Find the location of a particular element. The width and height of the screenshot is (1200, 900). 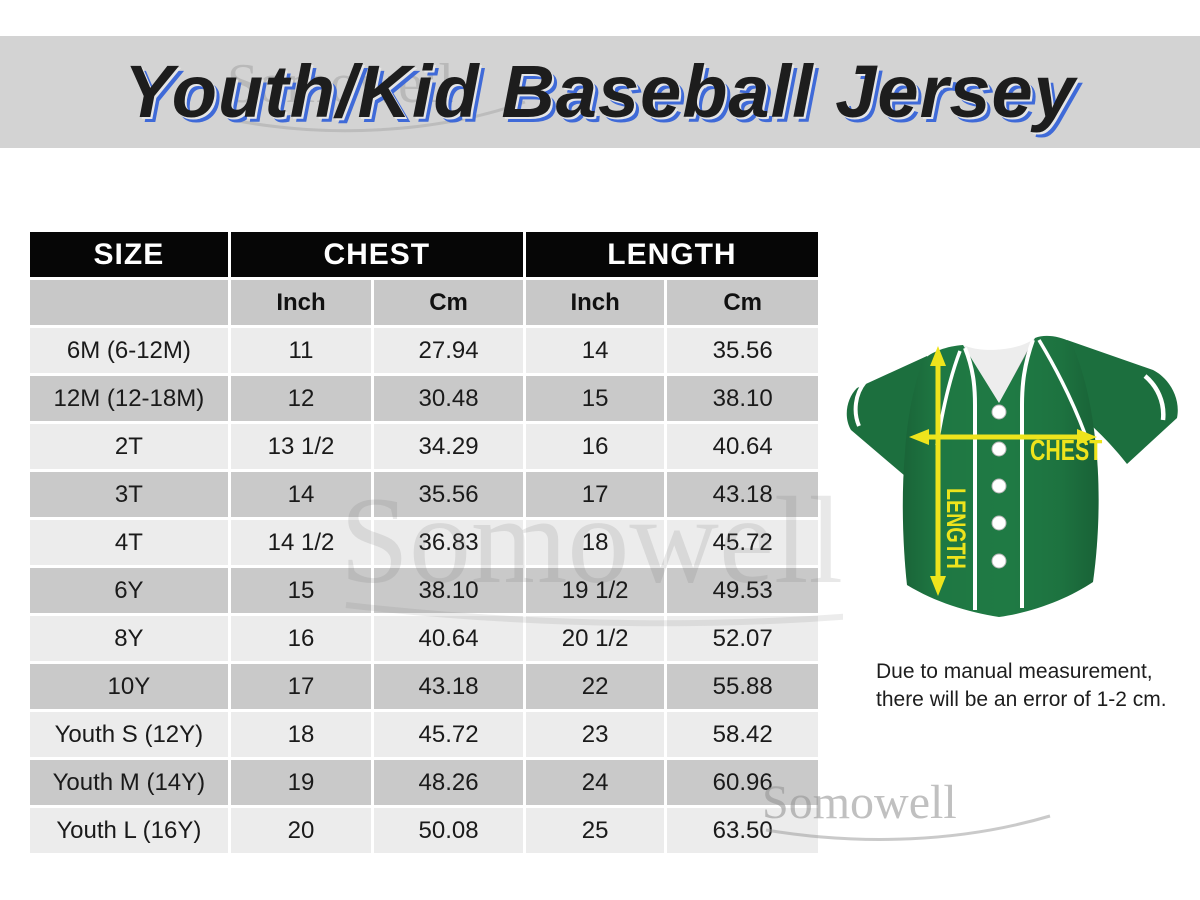

title-banner is located at coordinates (600, 92).